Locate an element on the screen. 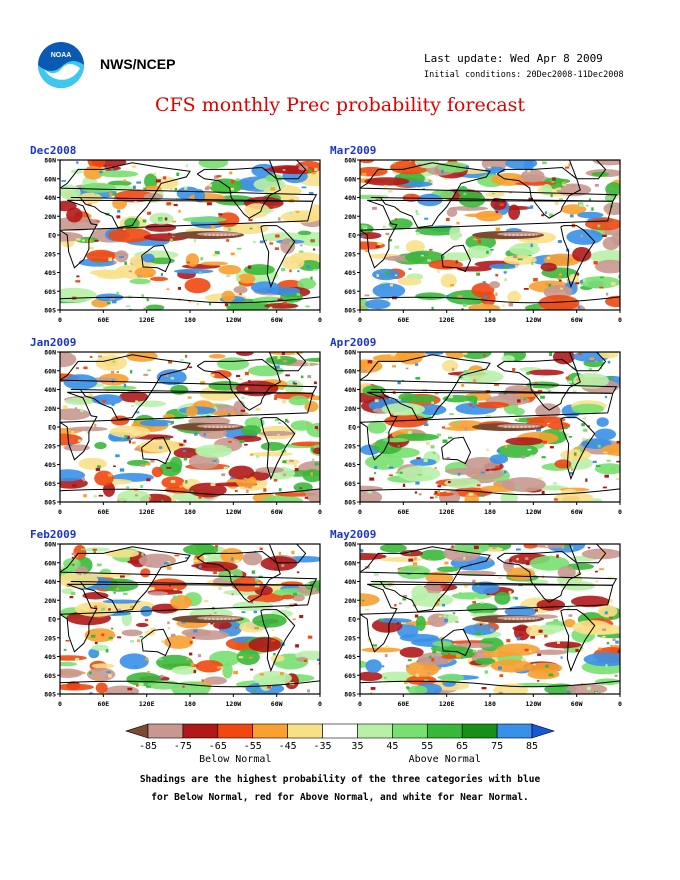 This screenshot has height=880, width=680. panel-title: May2009 is located at coordinates (353, 534).